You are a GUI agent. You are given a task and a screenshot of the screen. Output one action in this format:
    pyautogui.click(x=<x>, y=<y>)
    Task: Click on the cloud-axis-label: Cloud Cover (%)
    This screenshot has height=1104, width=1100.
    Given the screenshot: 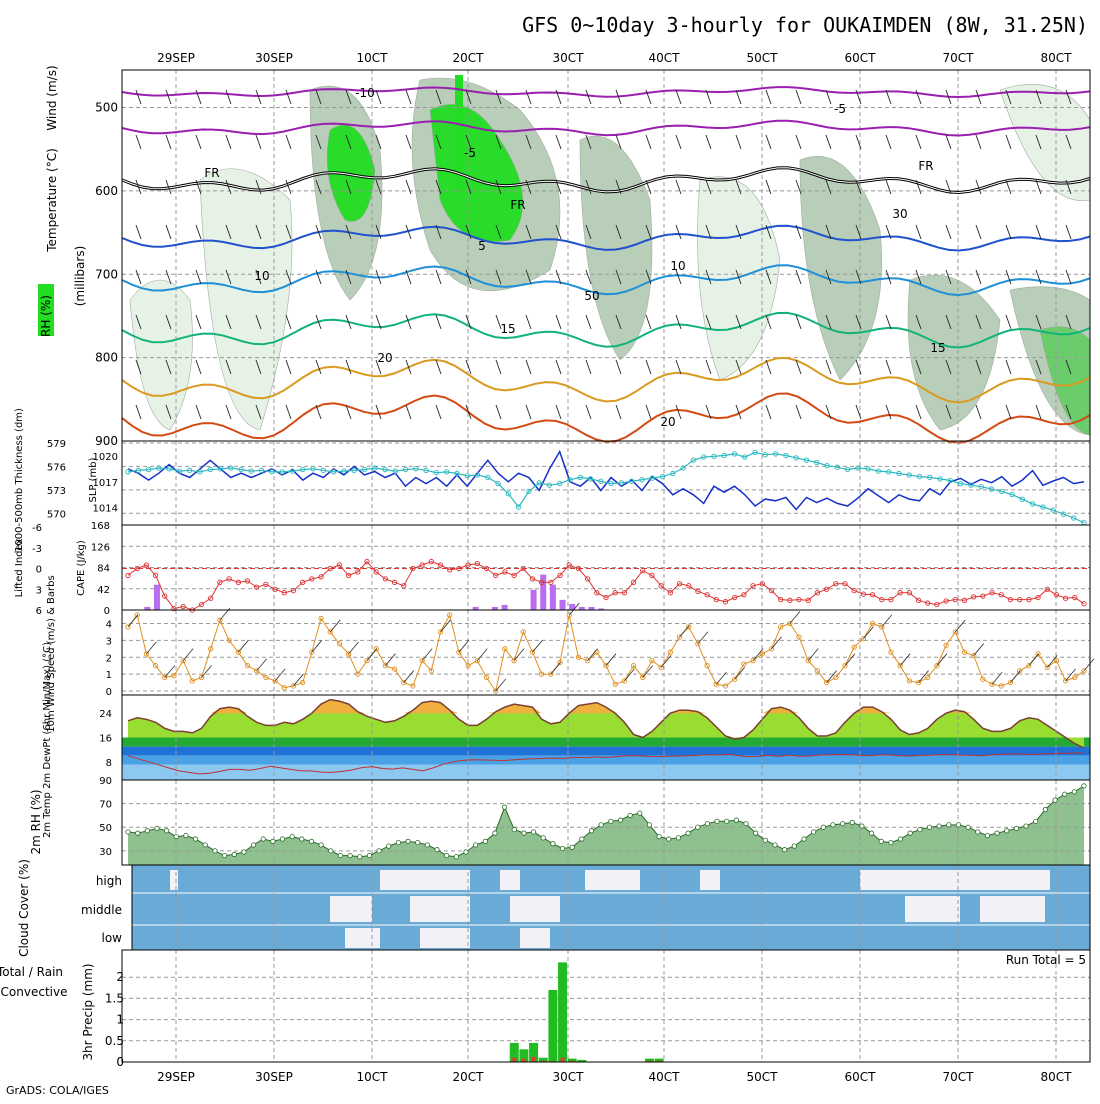 What is the action you would take?
    pyautogui.click(x=24, y=908)
    